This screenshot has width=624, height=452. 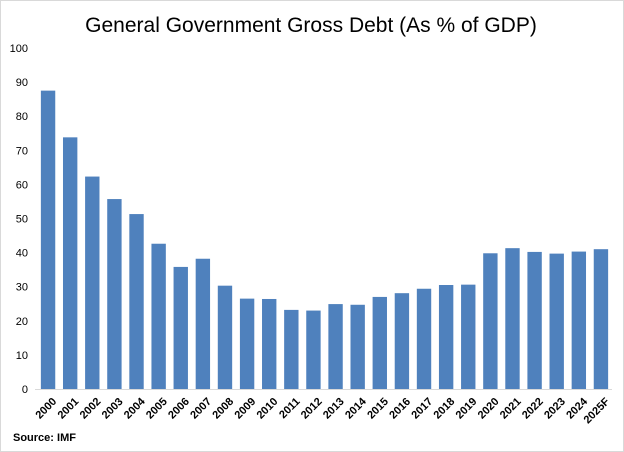 What do you see at coordinates (22, 322) in the screenshot?
I see `y-tick-label: 20` at bounding box center [22, 322].